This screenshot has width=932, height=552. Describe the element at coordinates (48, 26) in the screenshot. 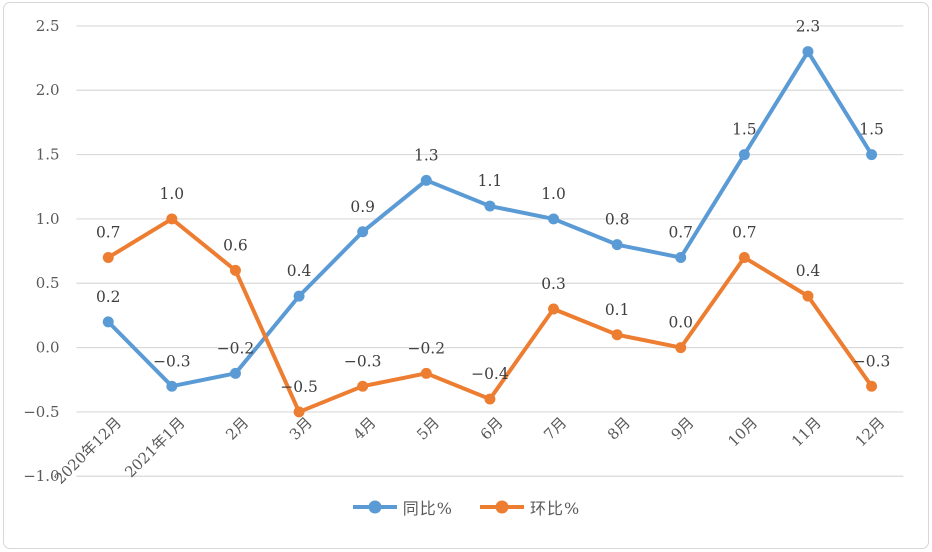

I see `y-tick-label: 2.5` at that location.